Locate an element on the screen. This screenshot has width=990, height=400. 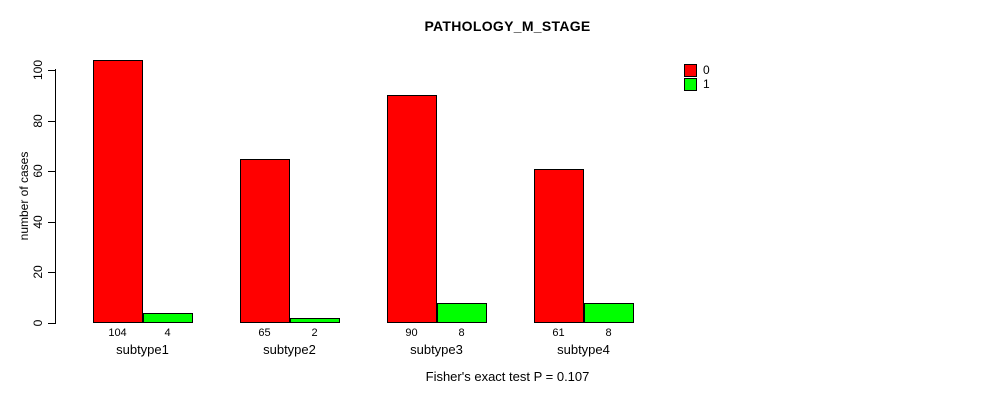
category-label-subtype3: subtype3 is located at coordinates (436, 349).